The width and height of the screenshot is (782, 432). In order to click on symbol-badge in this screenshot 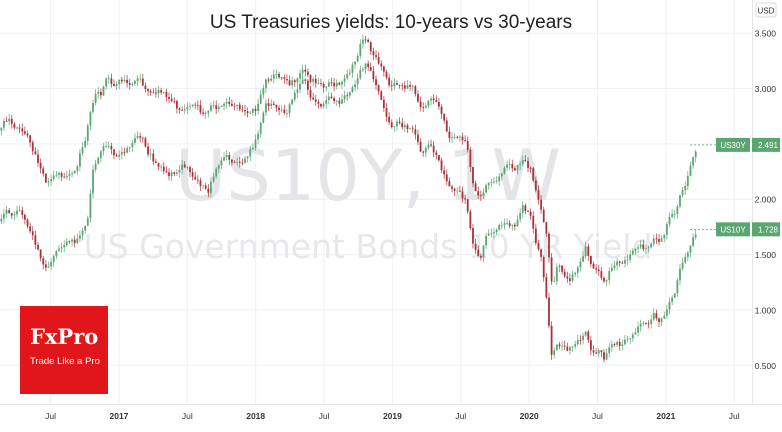, I will do `click(733, 144)`.